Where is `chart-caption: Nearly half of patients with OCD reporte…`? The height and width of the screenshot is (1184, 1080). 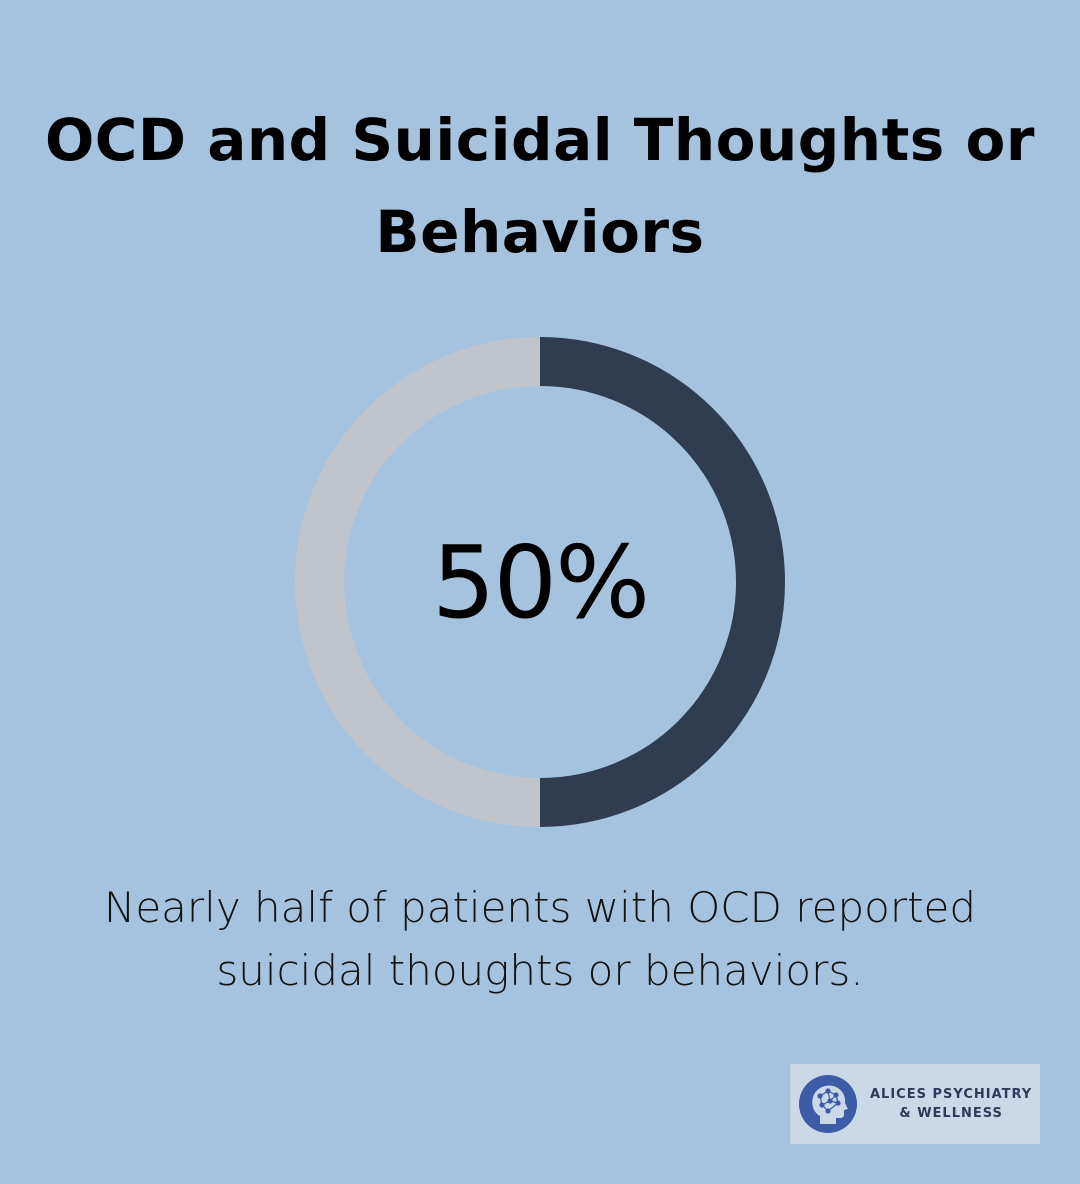 chart-caption: Nearly half of patients with OCD reporte… is located at coordinates (540, 939).